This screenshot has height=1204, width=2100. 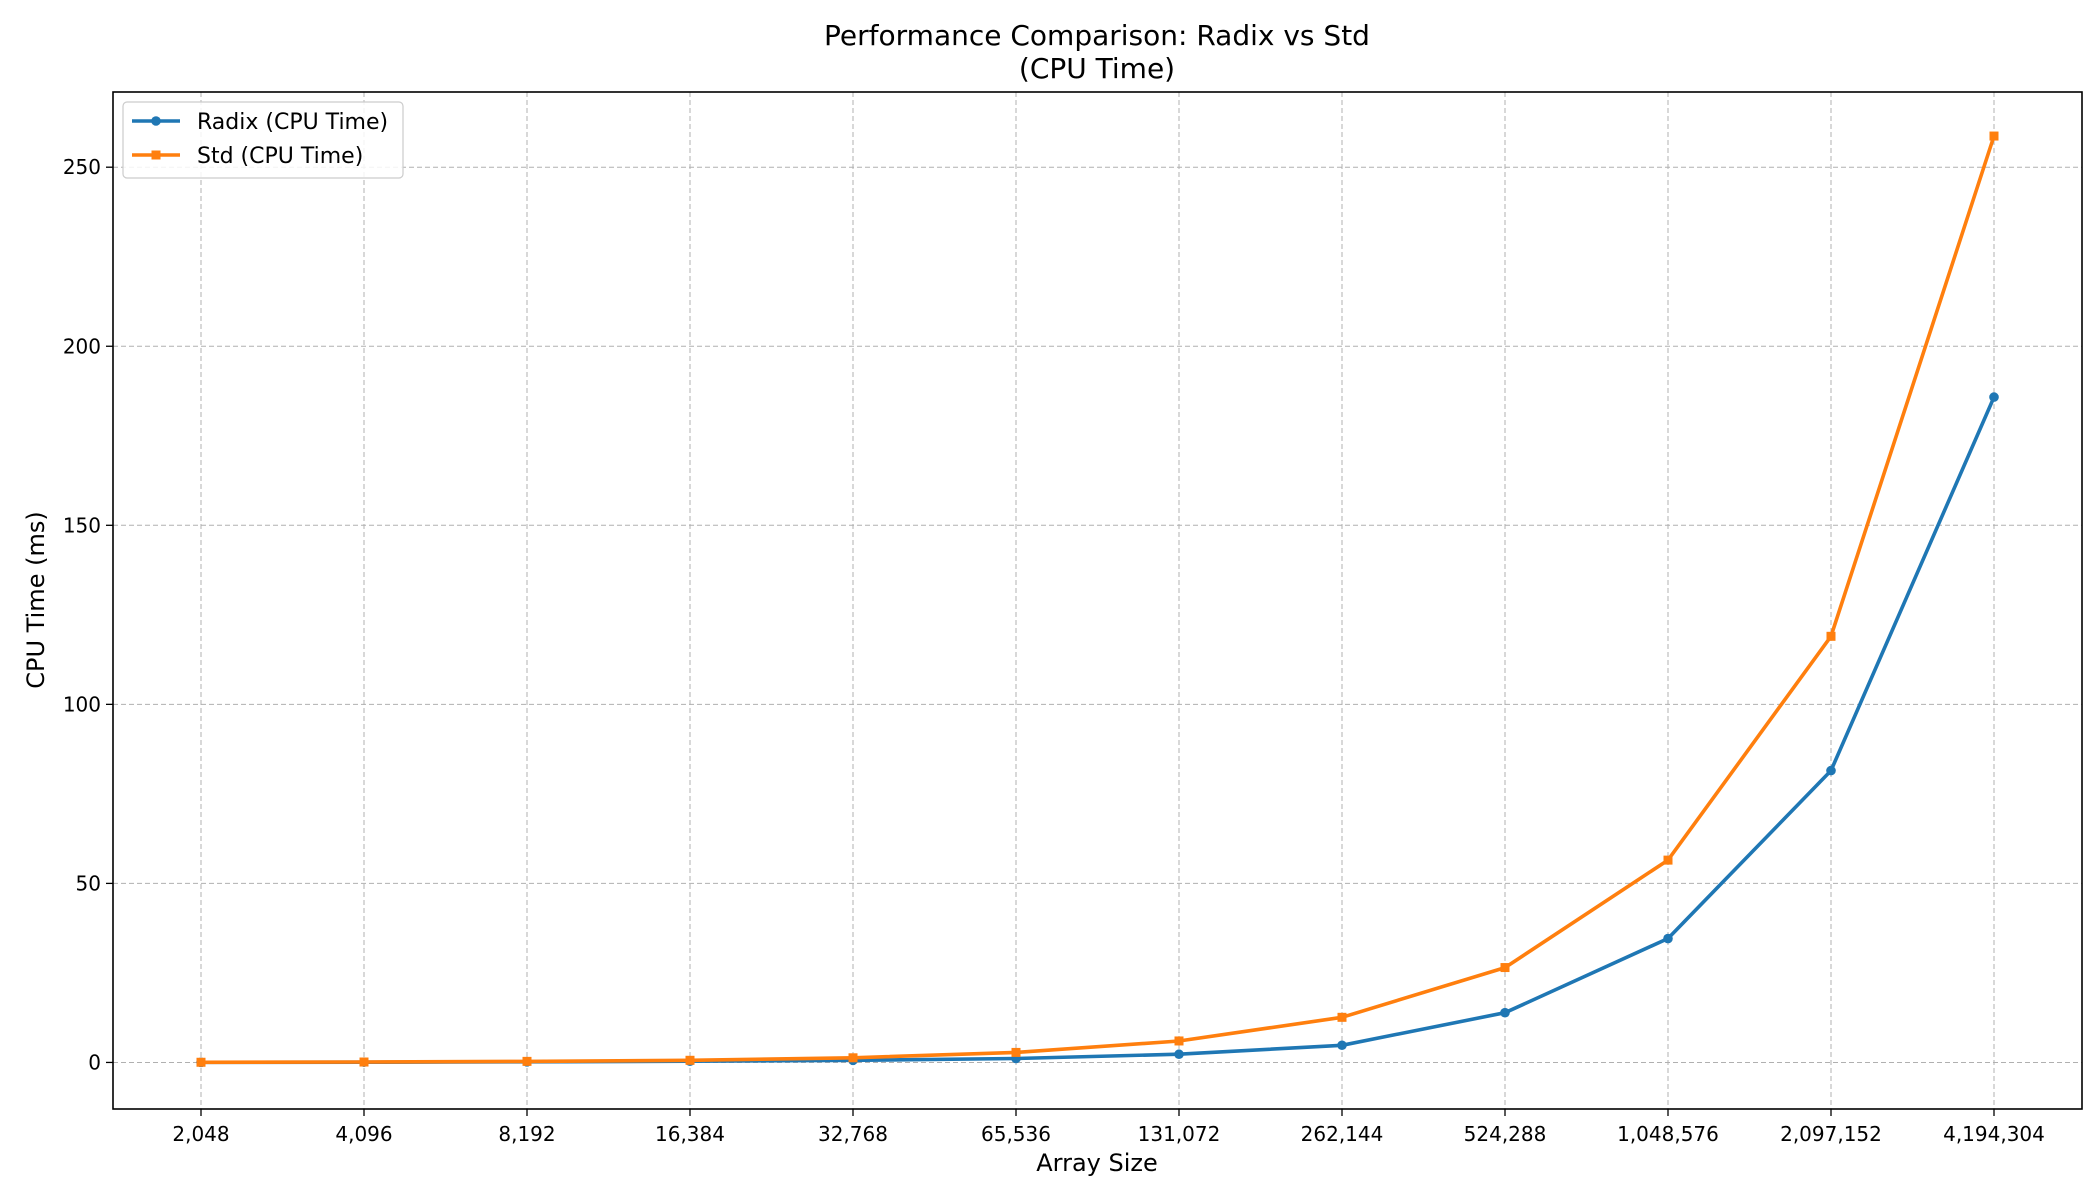 What do you see at coordinates (853, 1134) in the screenshot?
I see `x-tick-label: 32,768` at bounding box center [853, 1134].